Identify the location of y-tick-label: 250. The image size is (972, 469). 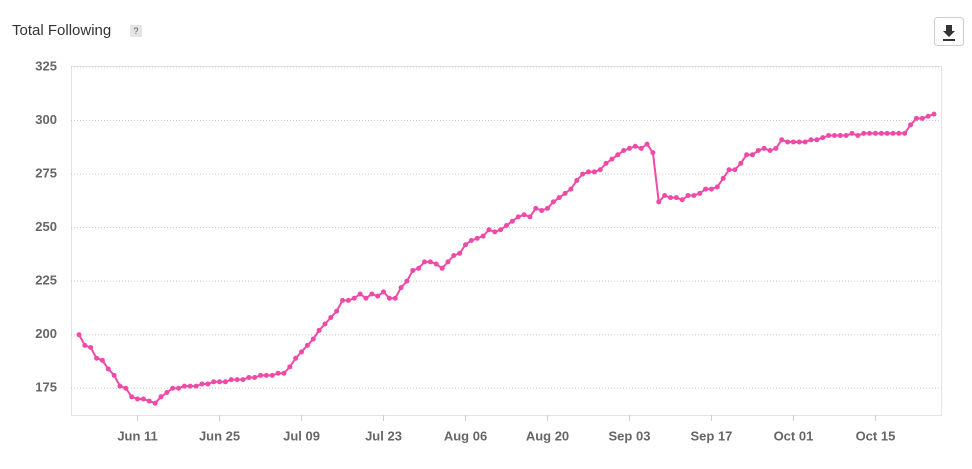
(46, 226).